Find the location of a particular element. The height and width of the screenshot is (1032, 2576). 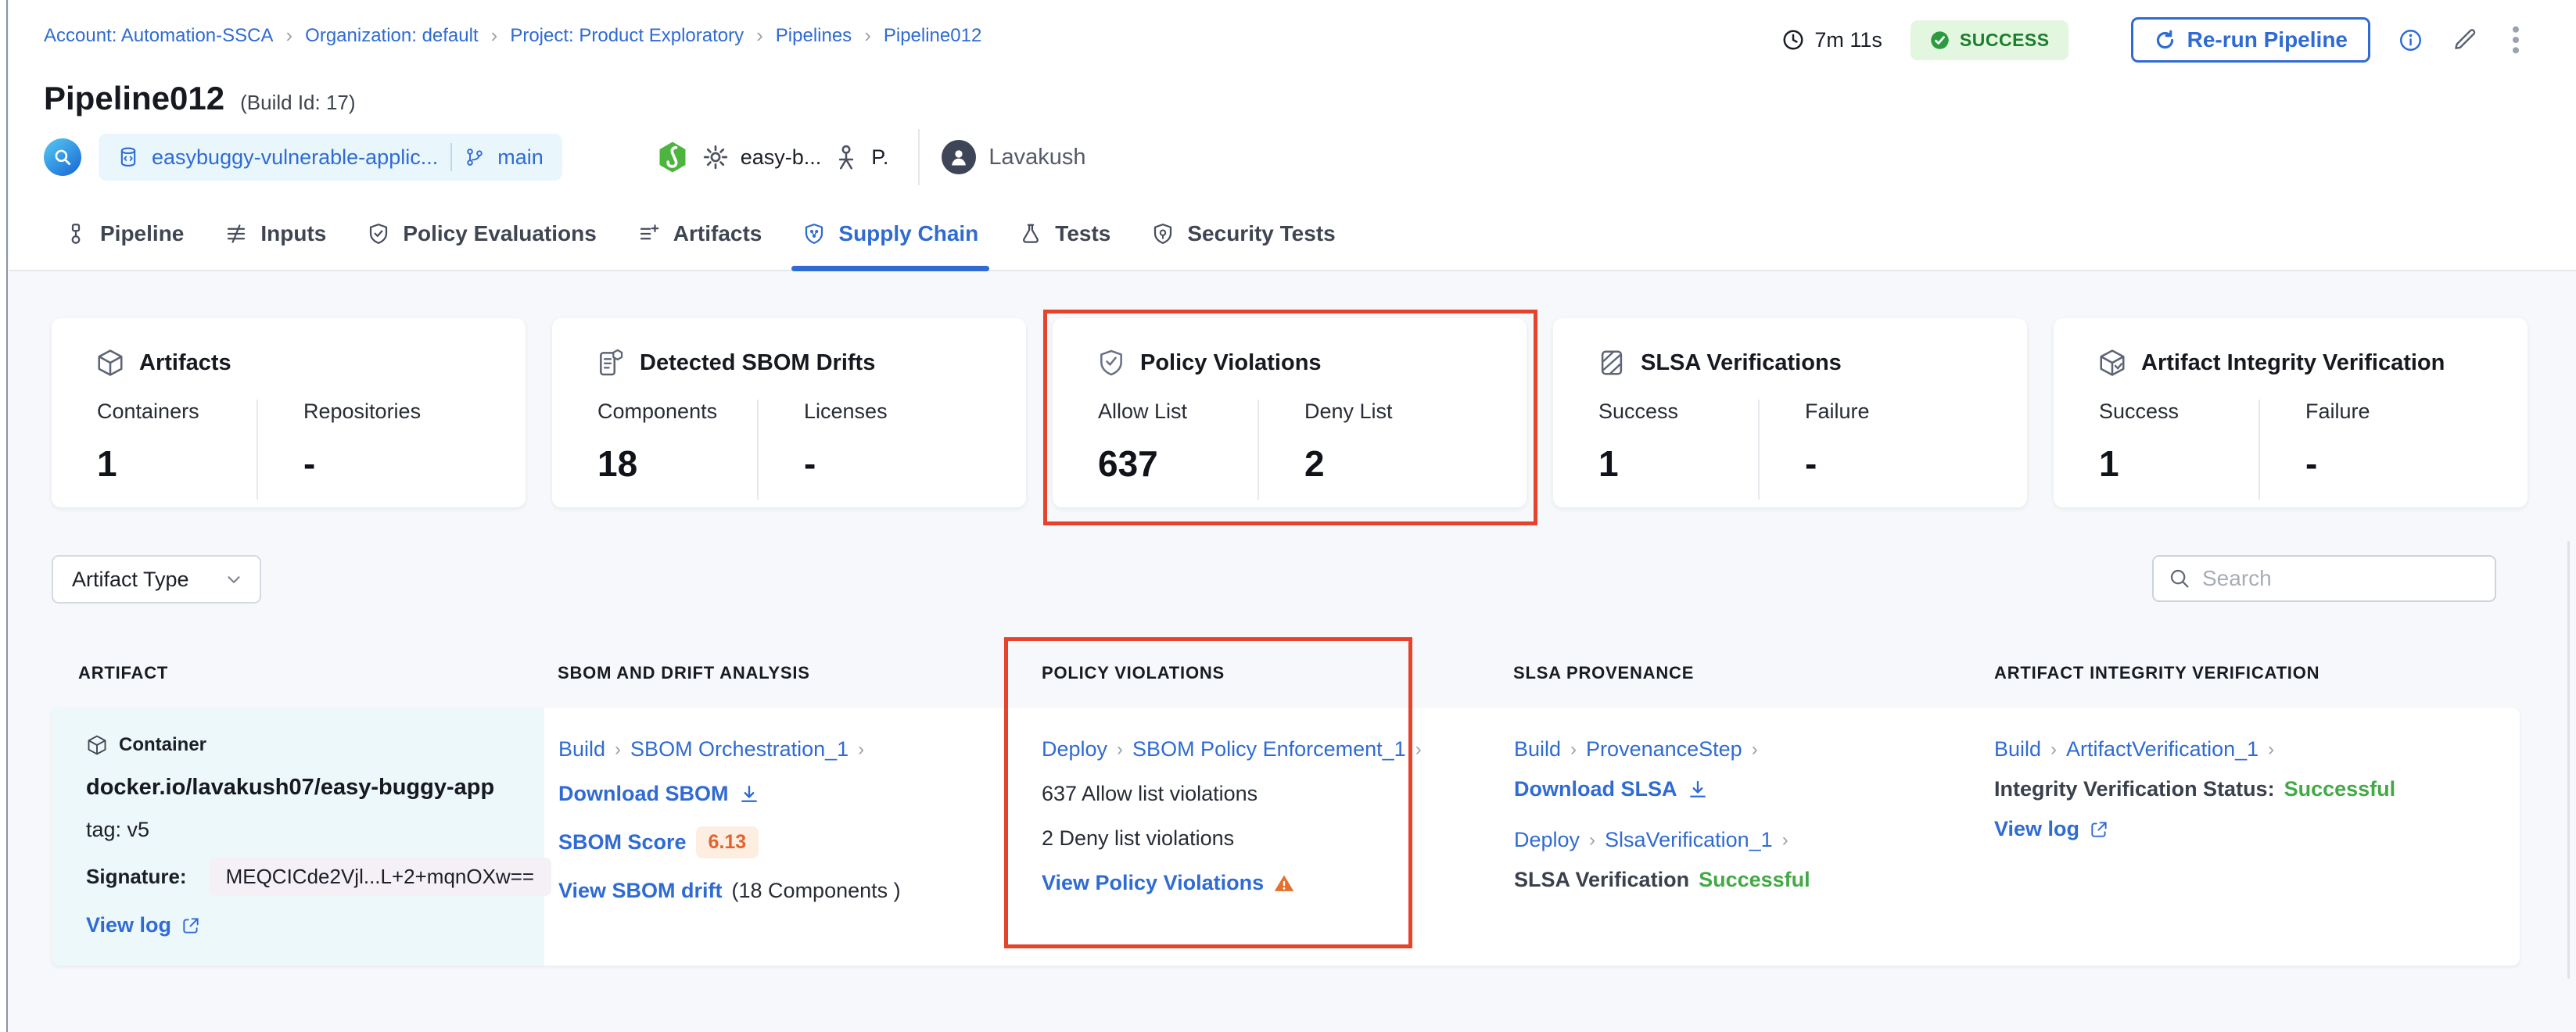

integrity-cube-icon is located at coordinates (2112, 363).